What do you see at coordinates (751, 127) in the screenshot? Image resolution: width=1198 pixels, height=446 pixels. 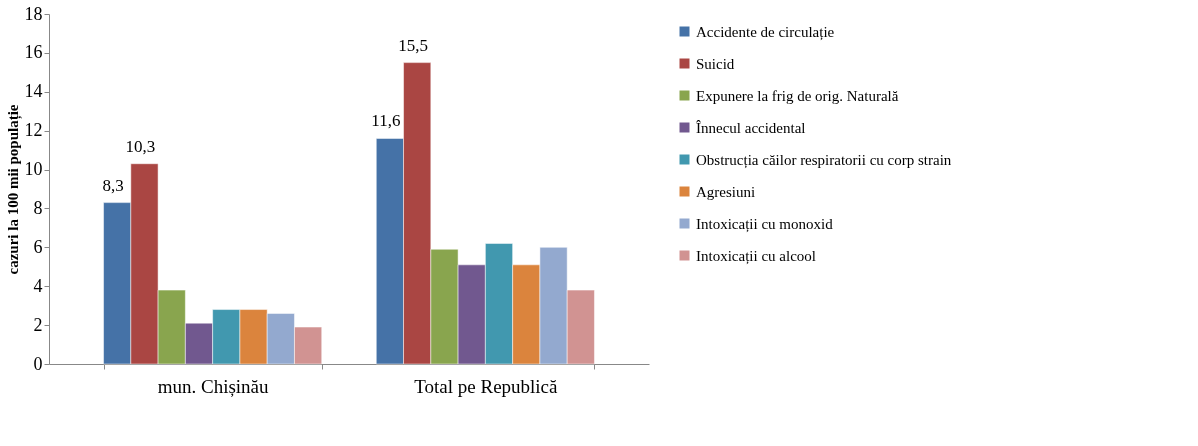 I see `legend-label: Înnecul accidental` at bounding box center [751, 127].